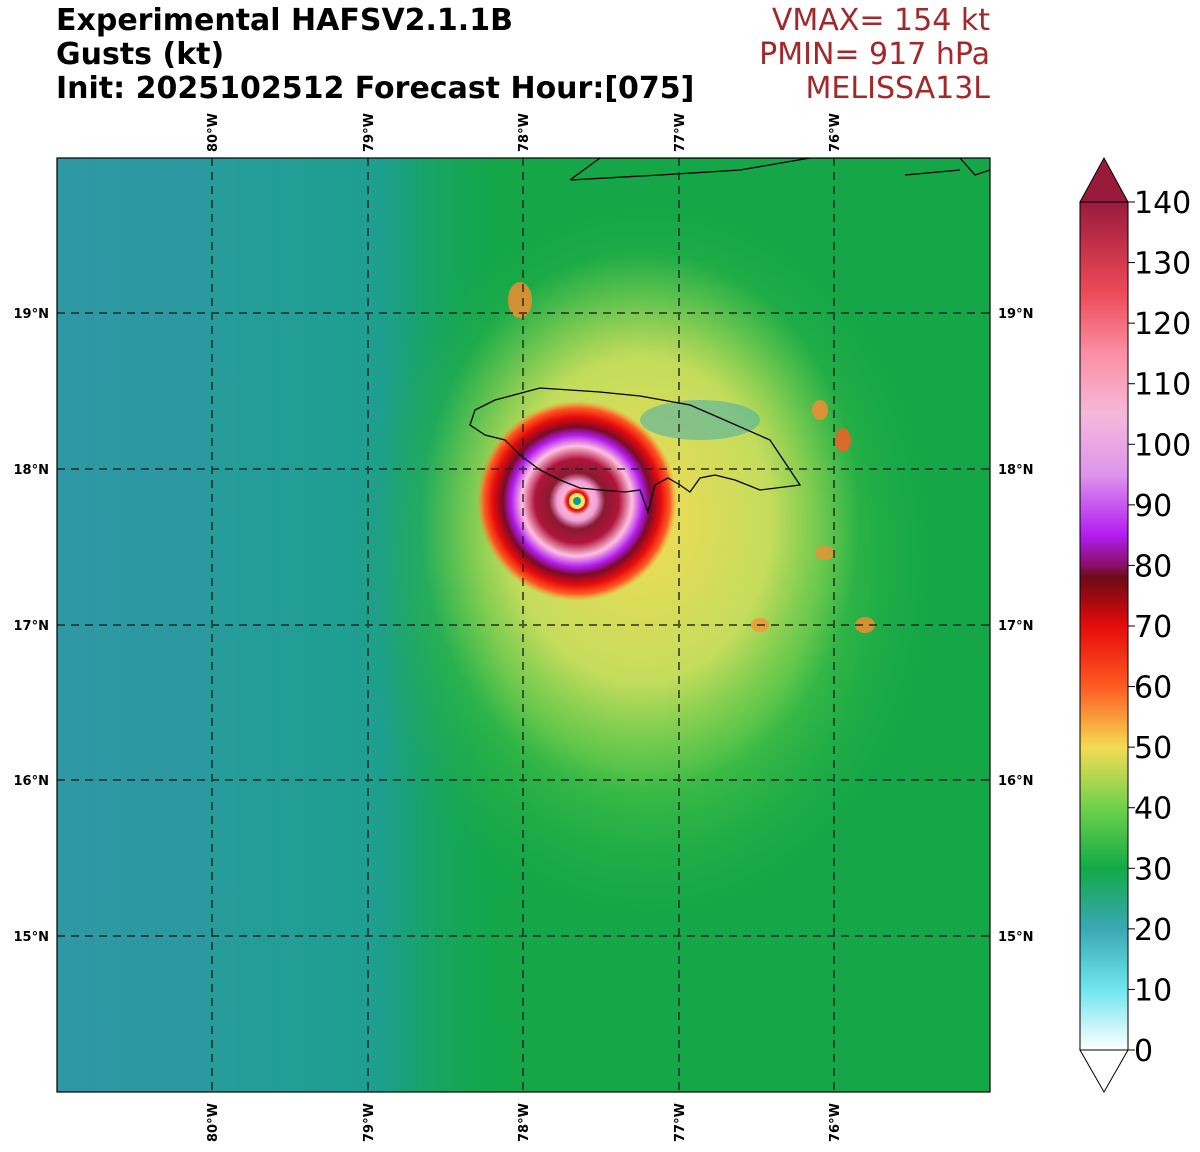  Describe the element at coordinates (897, 88) in the screenshot. I see `storm-name: MELISSA13L` at that location.